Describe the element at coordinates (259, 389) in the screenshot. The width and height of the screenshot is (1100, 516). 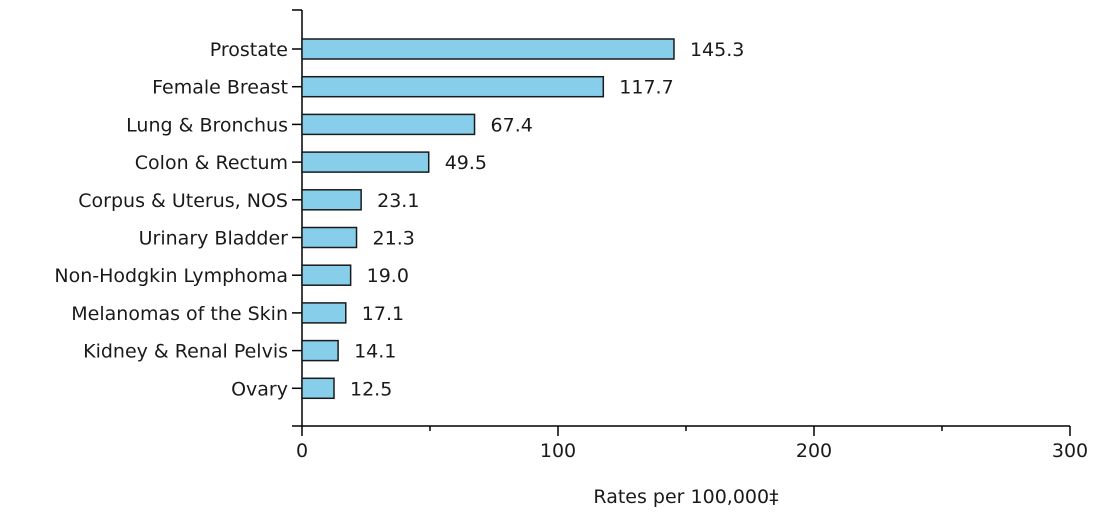
I see `category-label: Ovary` at that location.